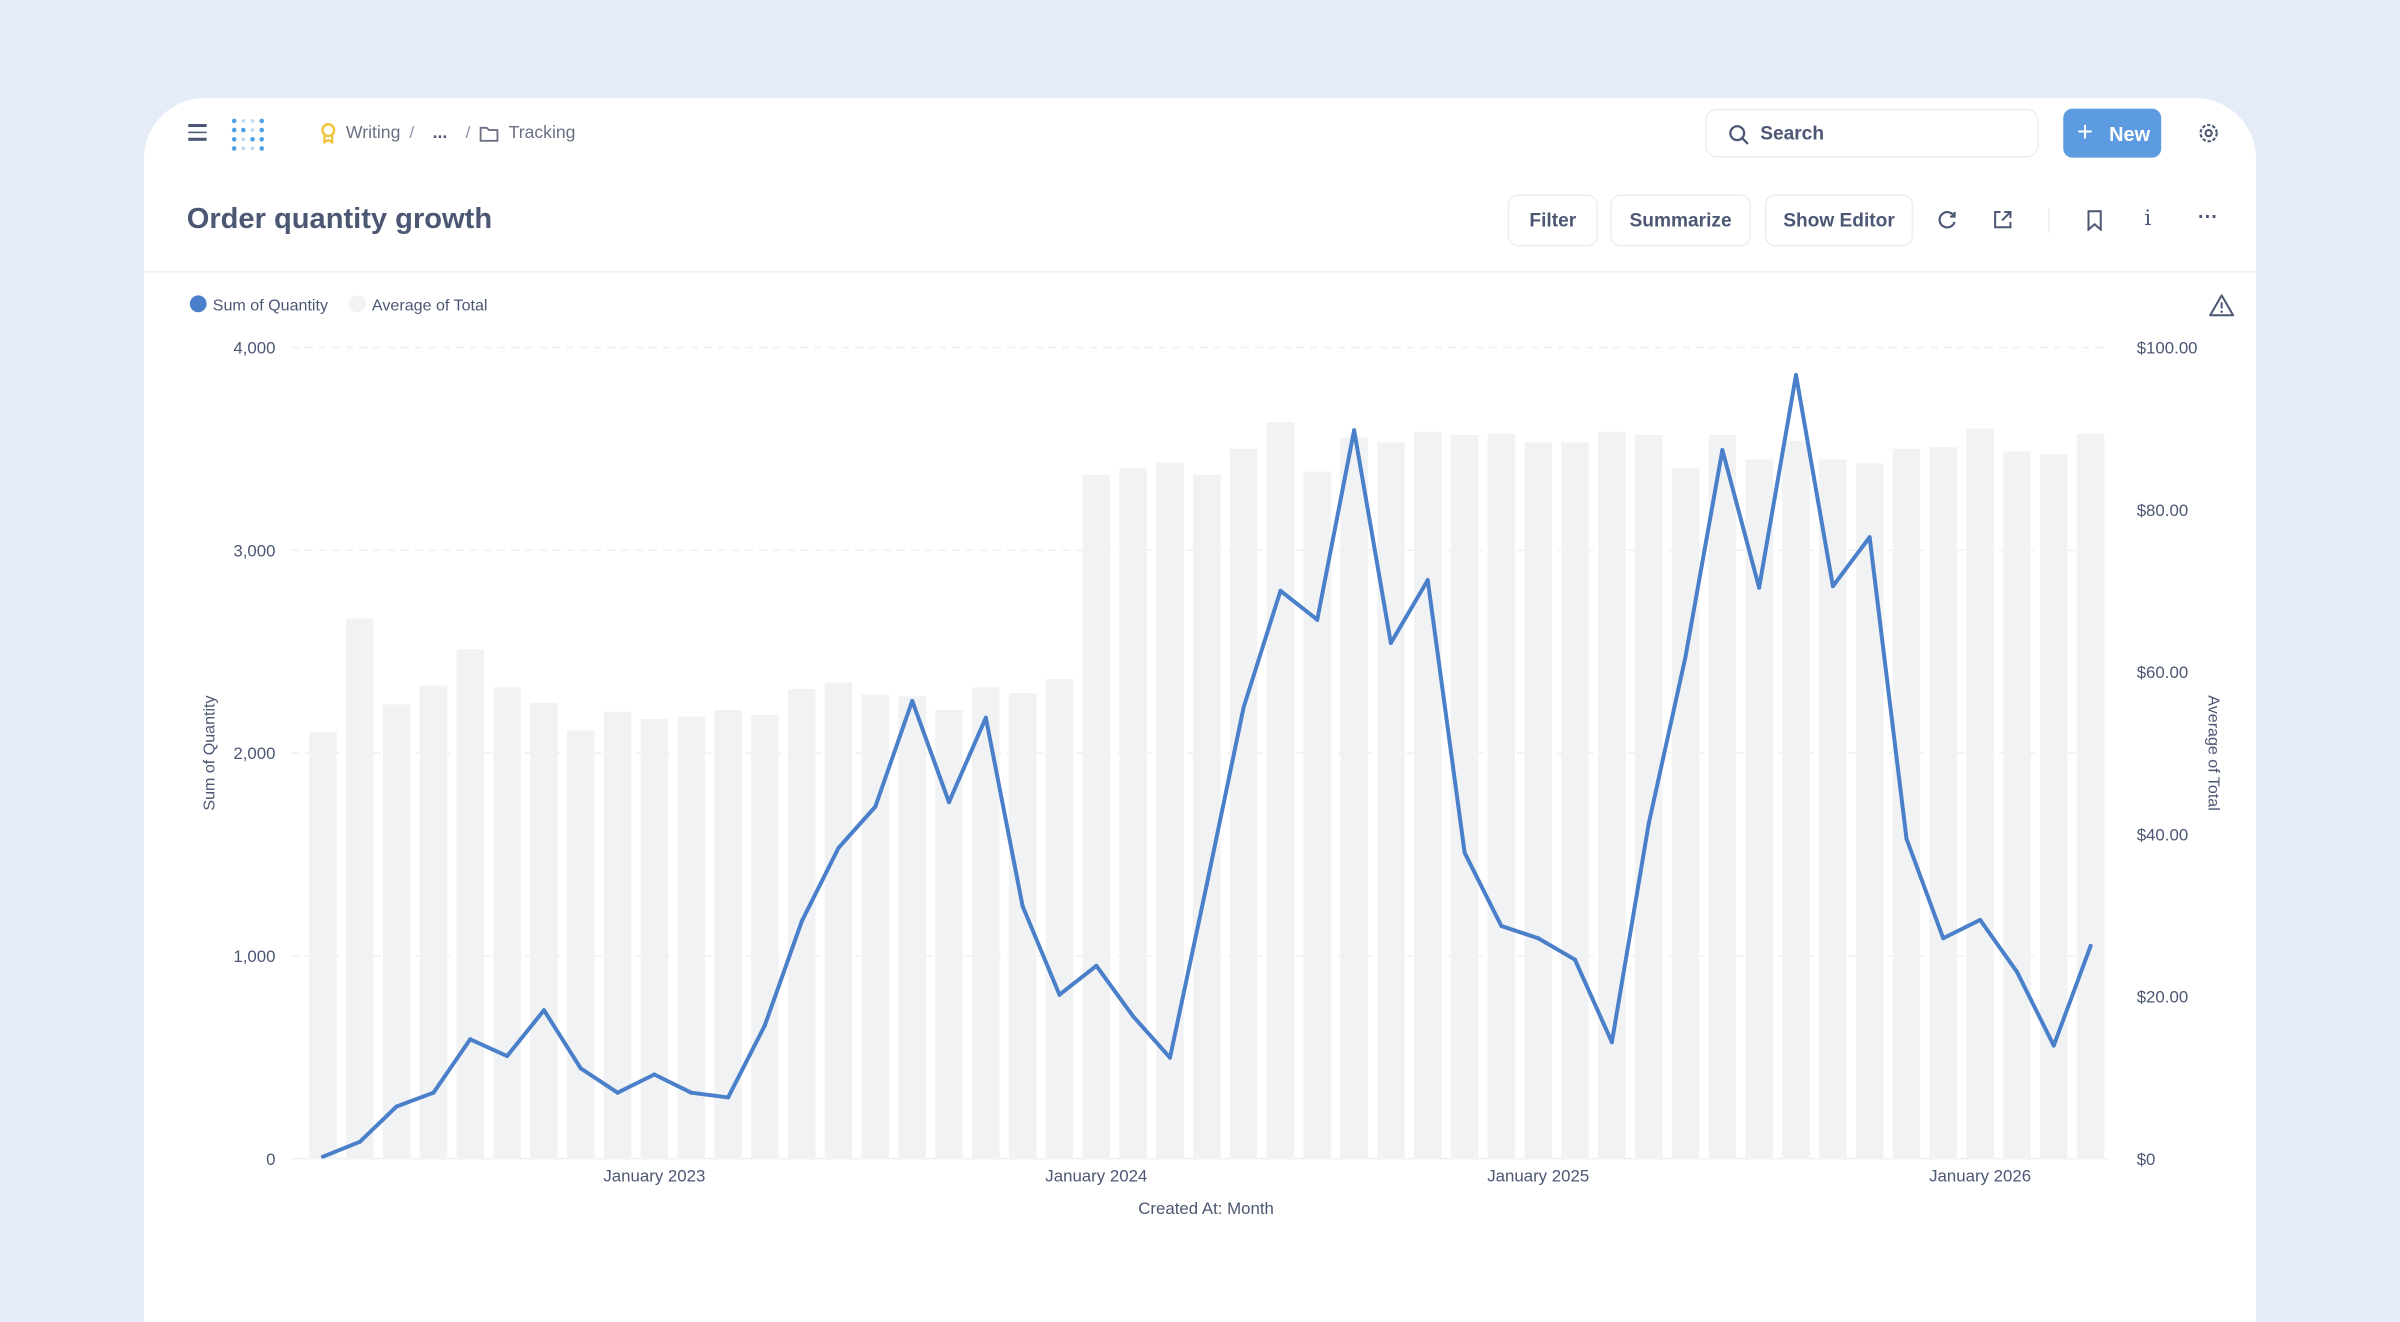 This screenshot has width=2400, height=1322. I want to click on filter-button: Filter, so click(1552, 220).